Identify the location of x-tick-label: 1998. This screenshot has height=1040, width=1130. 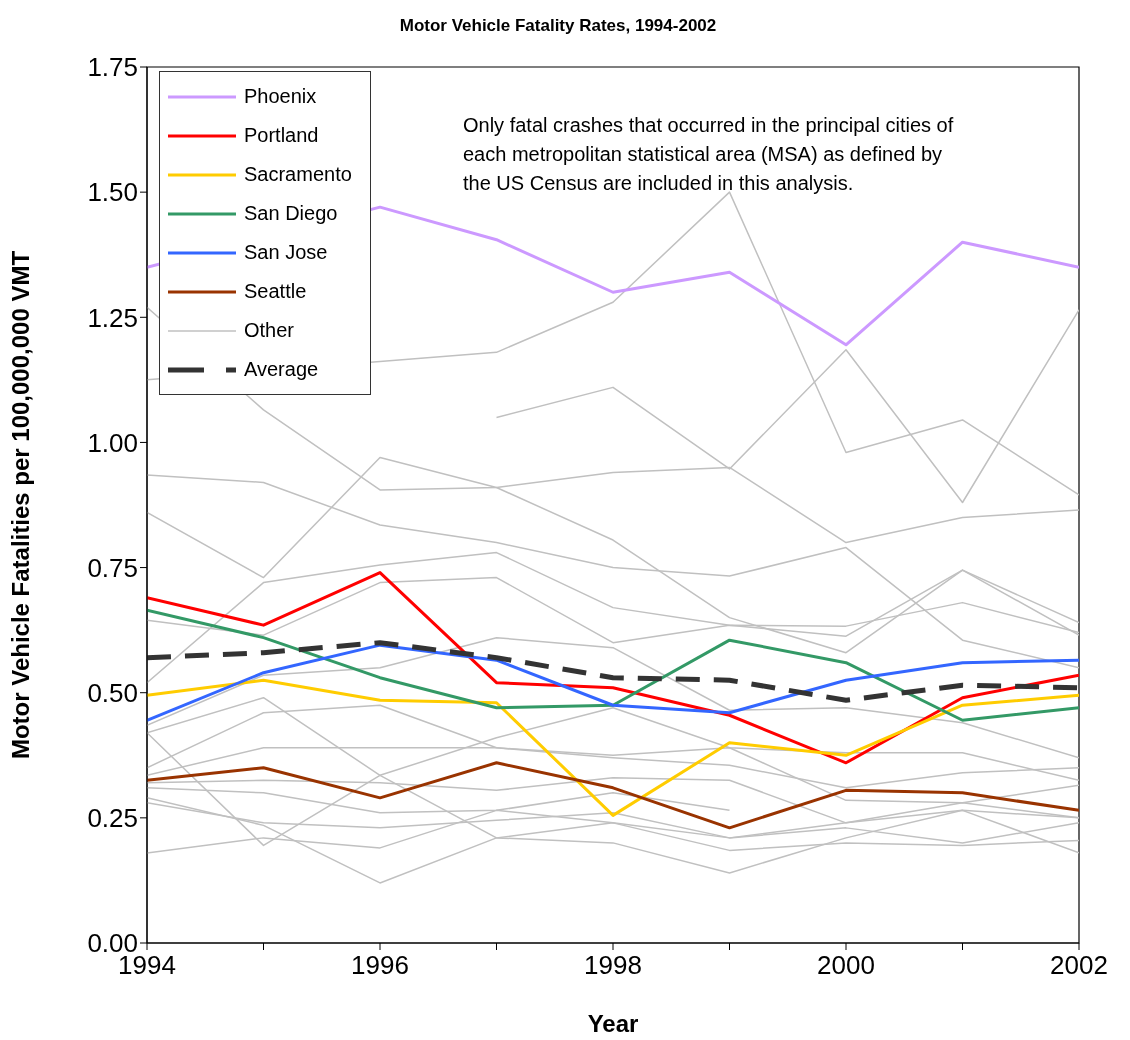
(613, 965).